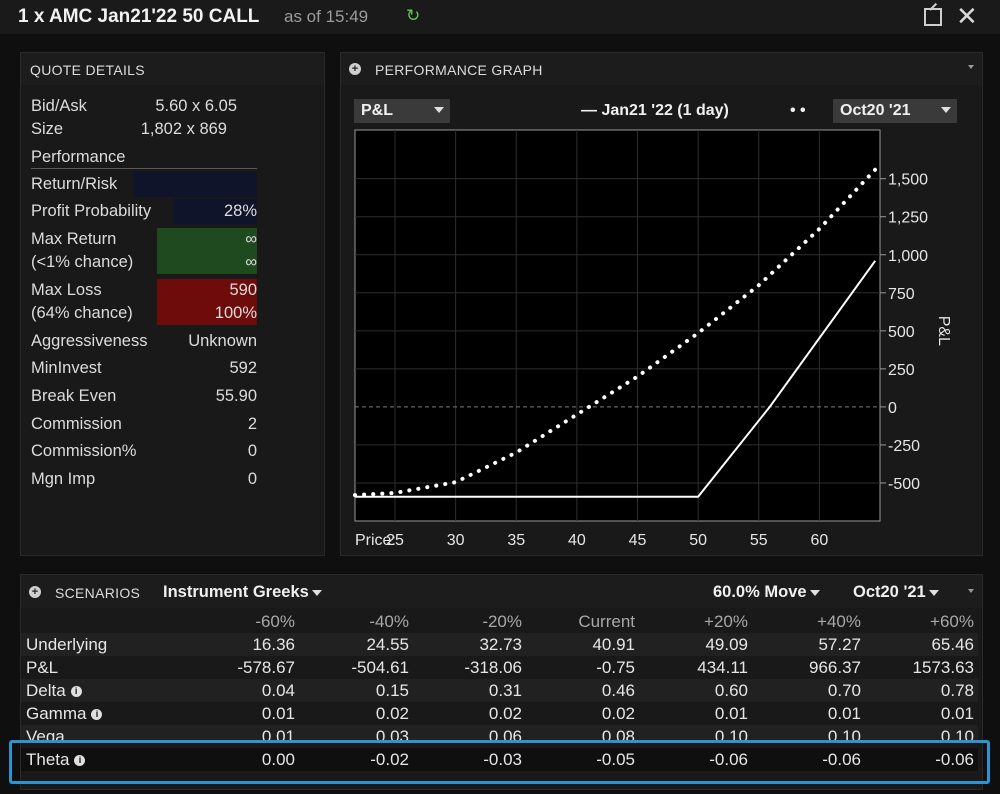 The image size is (1000, 794). I want to click on popout-icon, so click(933, 17).